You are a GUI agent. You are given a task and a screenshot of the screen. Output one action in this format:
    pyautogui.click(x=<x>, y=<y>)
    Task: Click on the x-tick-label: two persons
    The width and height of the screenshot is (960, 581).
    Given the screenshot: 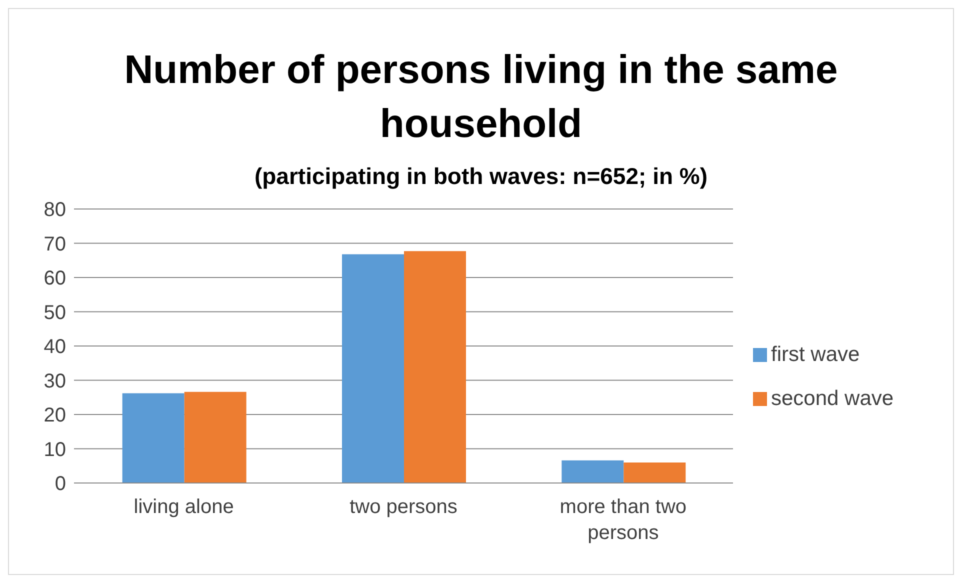 What is the action you would take?
    pyautogui.click(x=404, y=507)
    